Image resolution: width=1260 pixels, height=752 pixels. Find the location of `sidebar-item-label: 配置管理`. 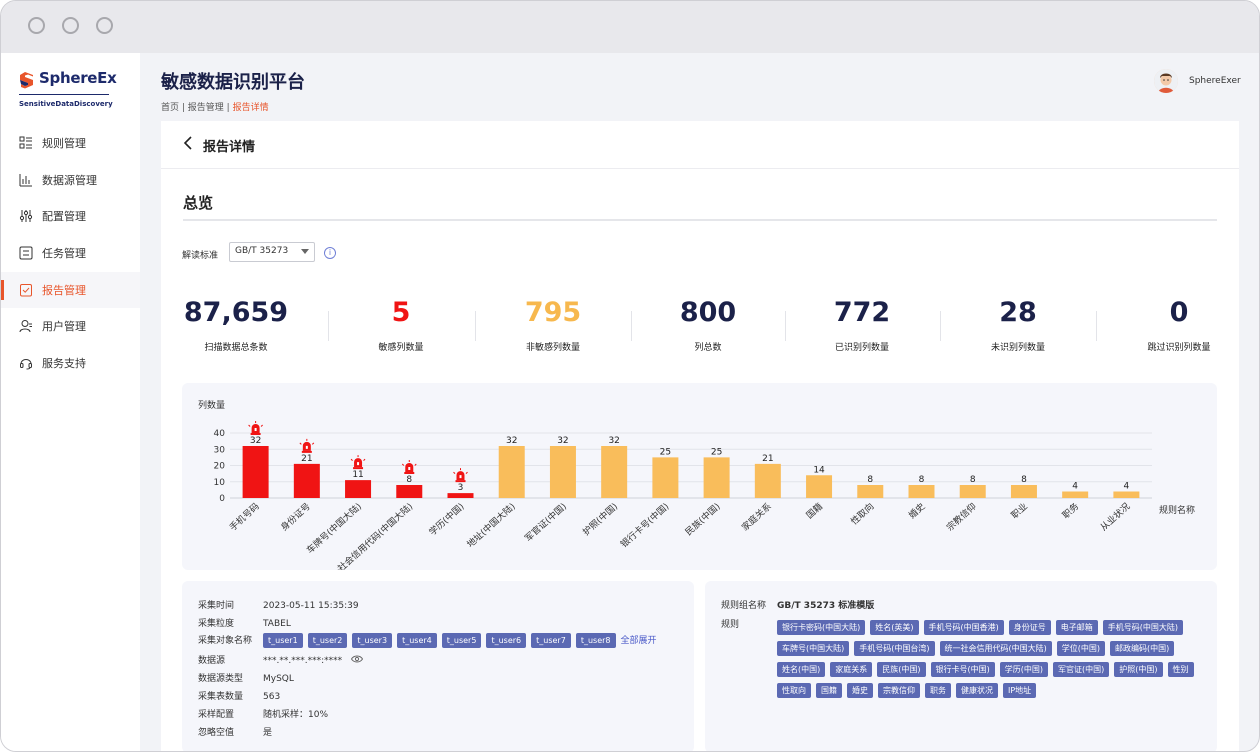

sidebar-item-label: 配置管理 is located at coordinates (64, 216).